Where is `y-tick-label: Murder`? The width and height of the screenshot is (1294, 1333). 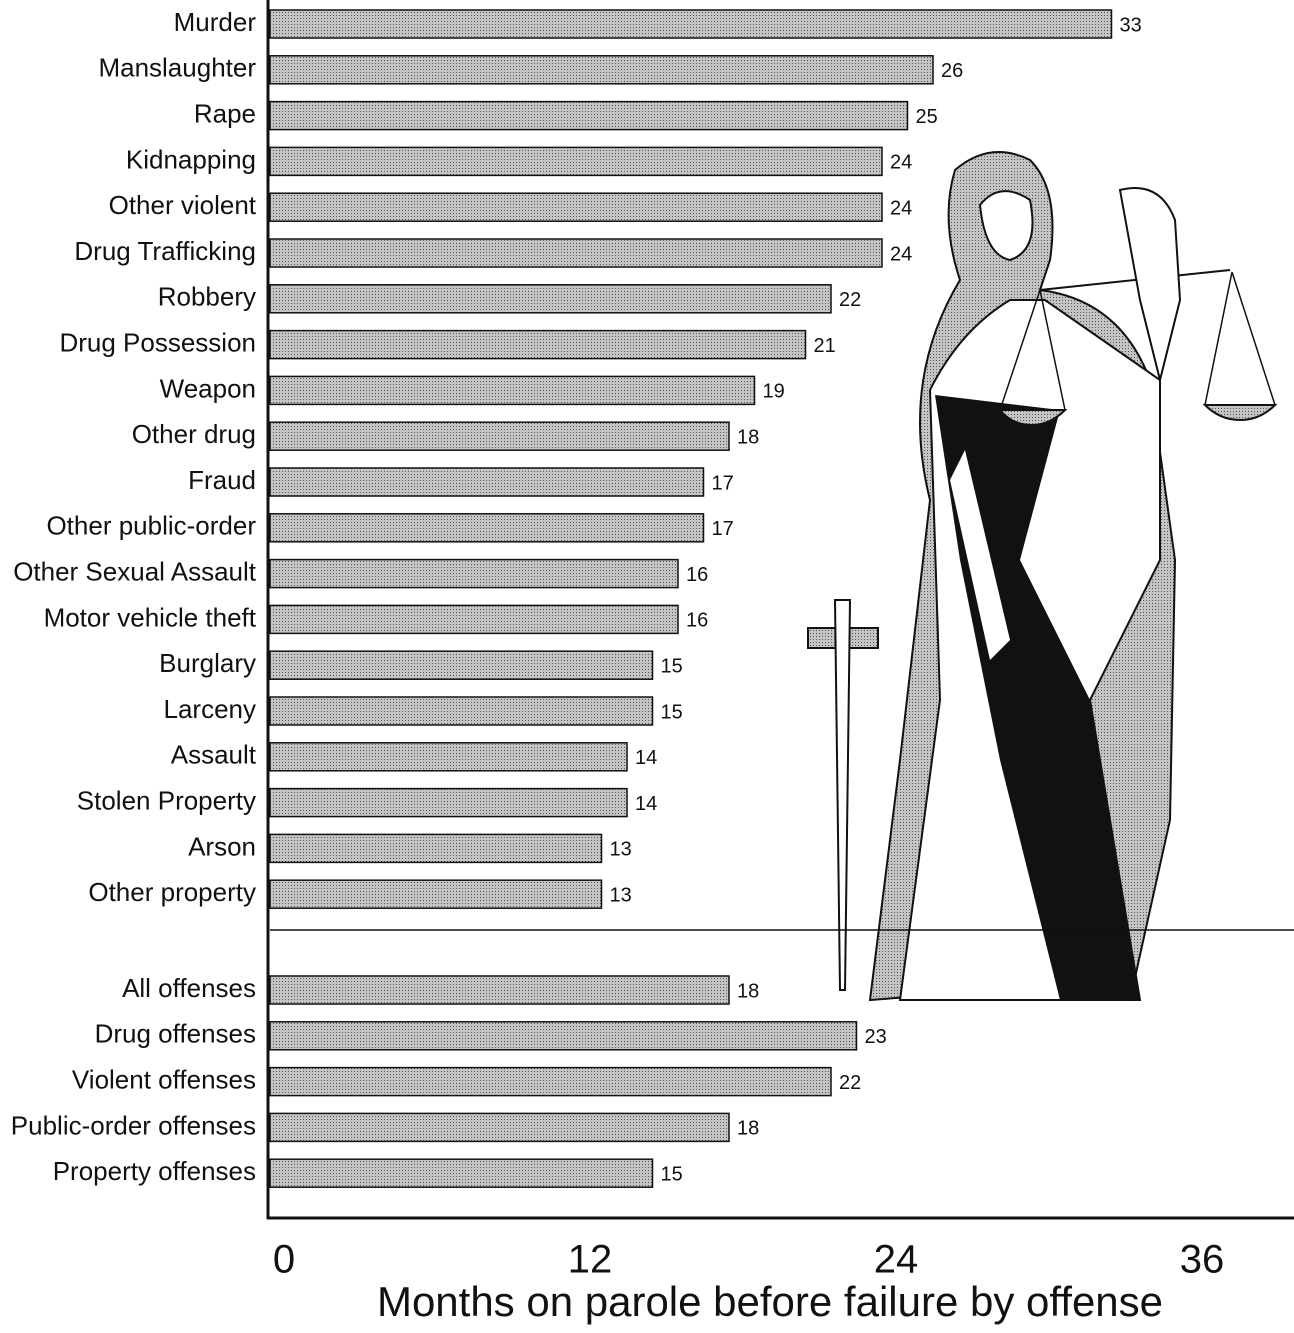 y-tick-label: Murder is located at coordinates (215, 22).